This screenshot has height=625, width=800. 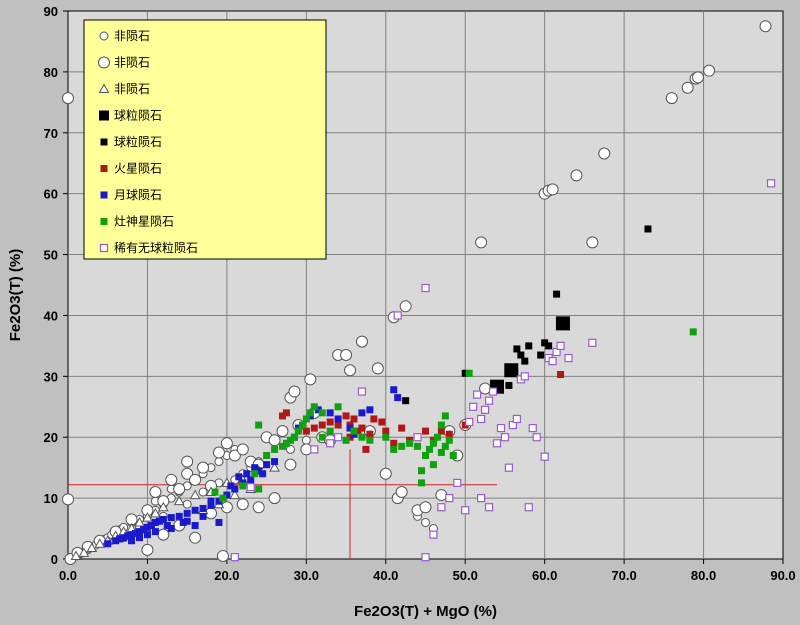 What do you see at coordinates (51, 11) in the screenshot?
I see `y-tick-label: 90` at bounding box center [51, 11].